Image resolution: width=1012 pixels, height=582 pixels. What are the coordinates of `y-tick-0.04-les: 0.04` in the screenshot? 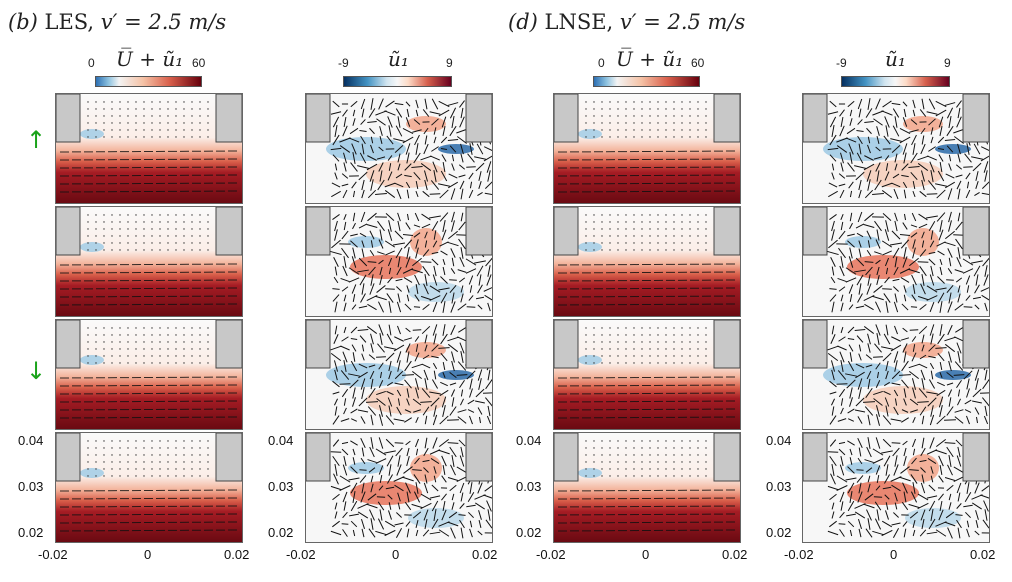 It's located at (31, 440).